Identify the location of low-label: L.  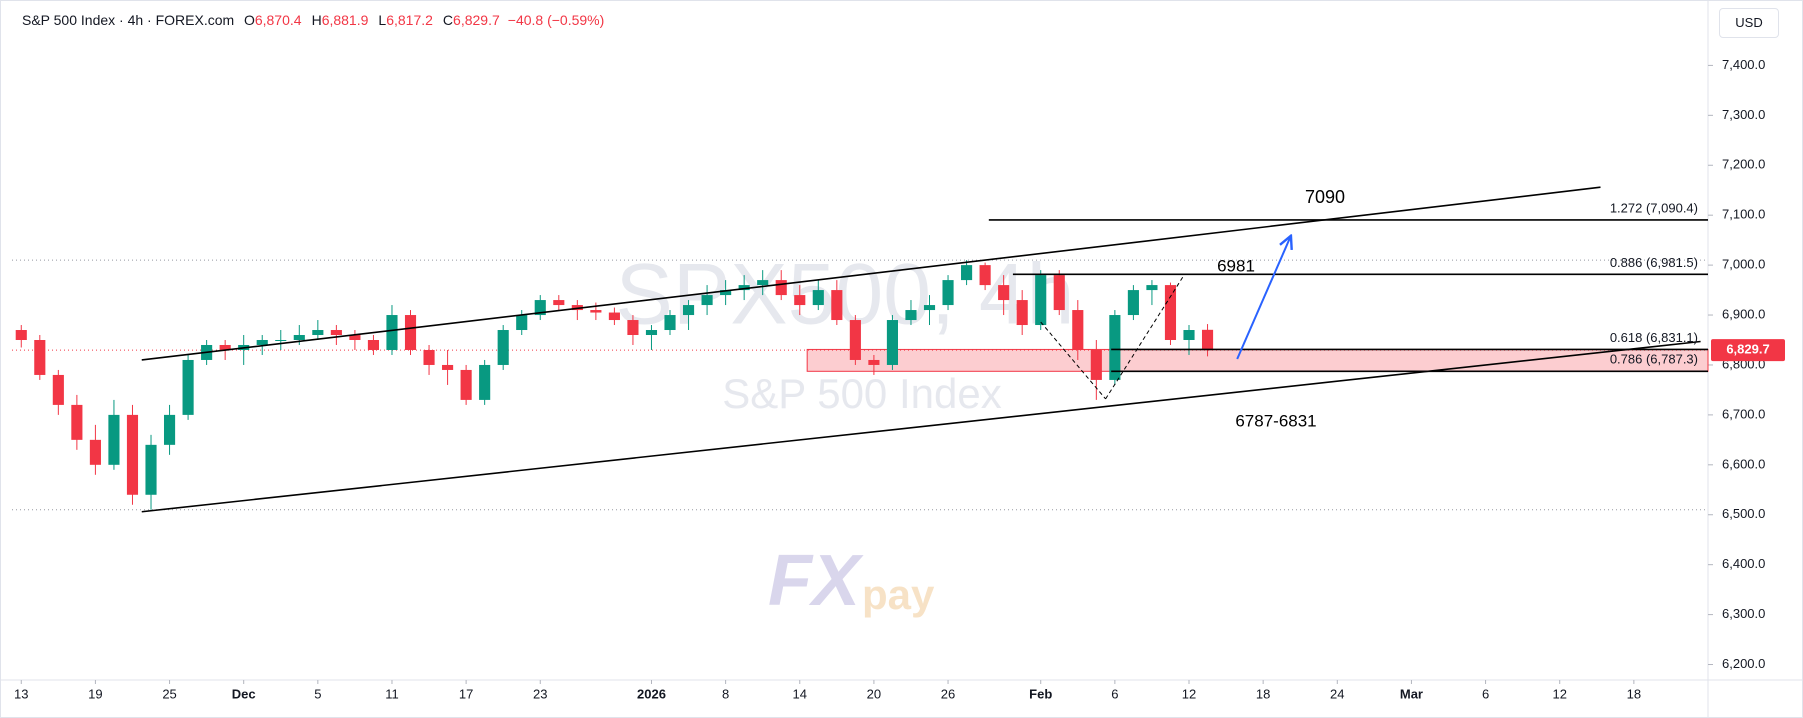
(382, 20).